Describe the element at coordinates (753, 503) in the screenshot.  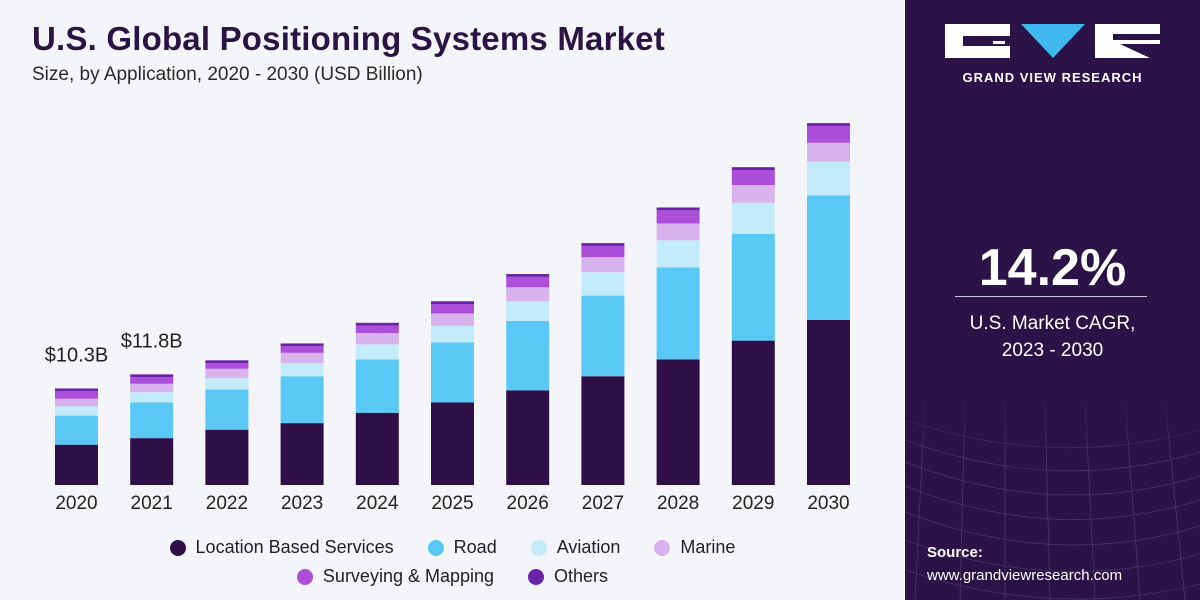
I see `x-tick-label: 2029` at that location.